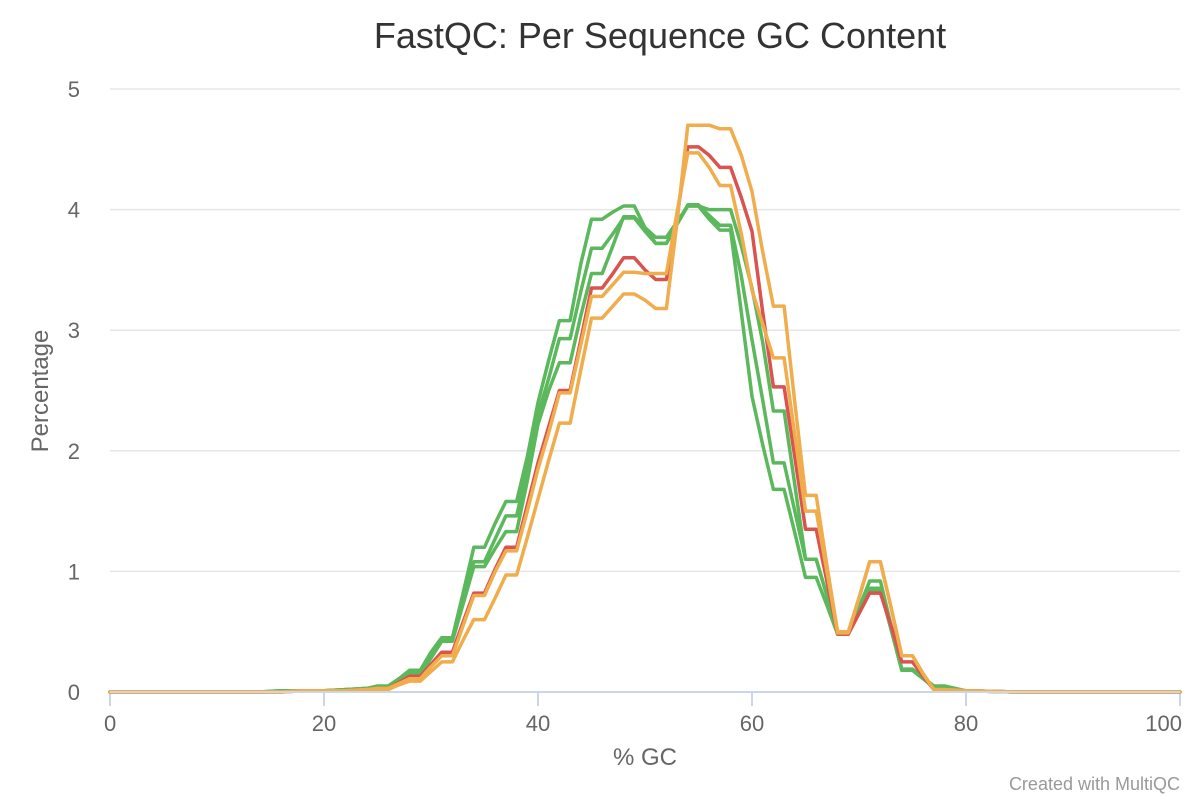 Image resolution: width=1200 pixels, height=800 pixels. Describe the element at coordinates (645, 757) in the screenshot. I see `x-axis-label: % GC` at that location.